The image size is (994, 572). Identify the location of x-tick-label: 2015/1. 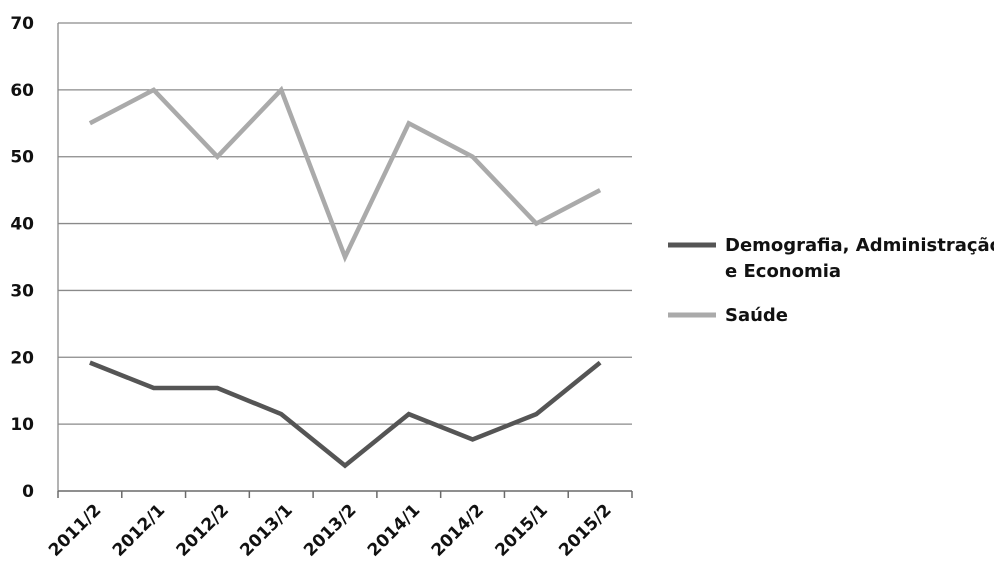
(522, 530).